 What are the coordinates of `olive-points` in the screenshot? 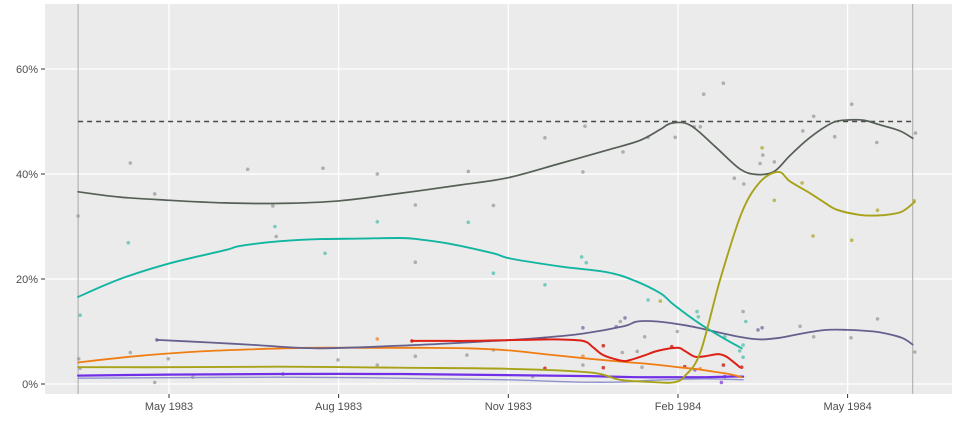 It's located at (787, 224).